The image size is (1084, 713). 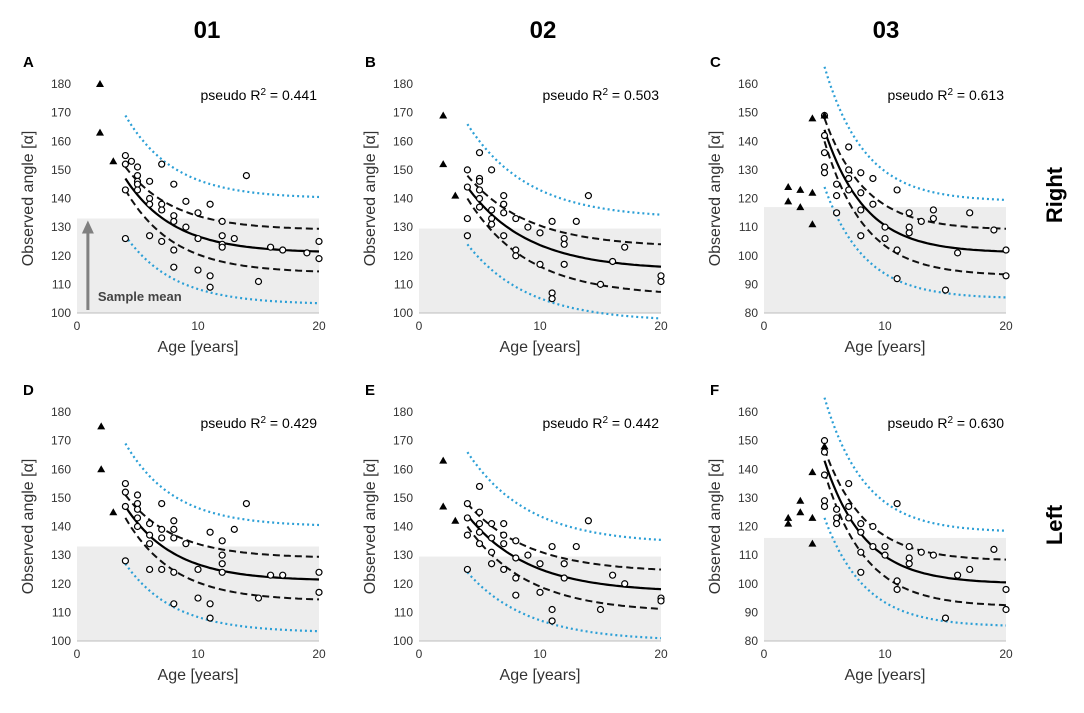 I want to click on x-axis-label: Age [years], so click(x=198, y=675).